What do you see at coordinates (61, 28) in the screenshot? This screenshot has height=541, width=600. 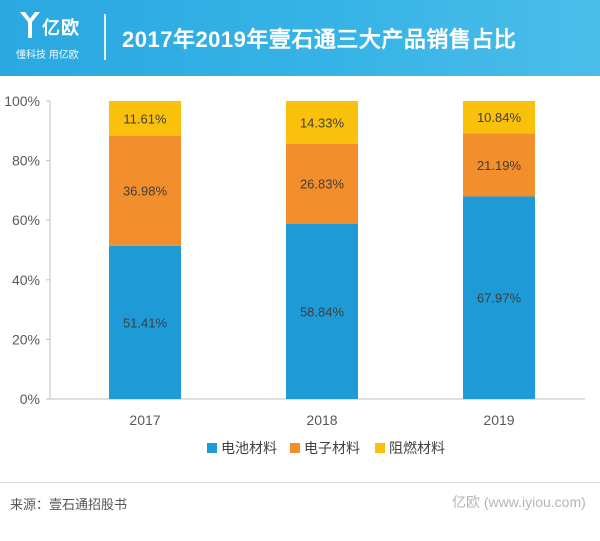 I see `brand-name: 亿欧` at bounding box center [61, 28].